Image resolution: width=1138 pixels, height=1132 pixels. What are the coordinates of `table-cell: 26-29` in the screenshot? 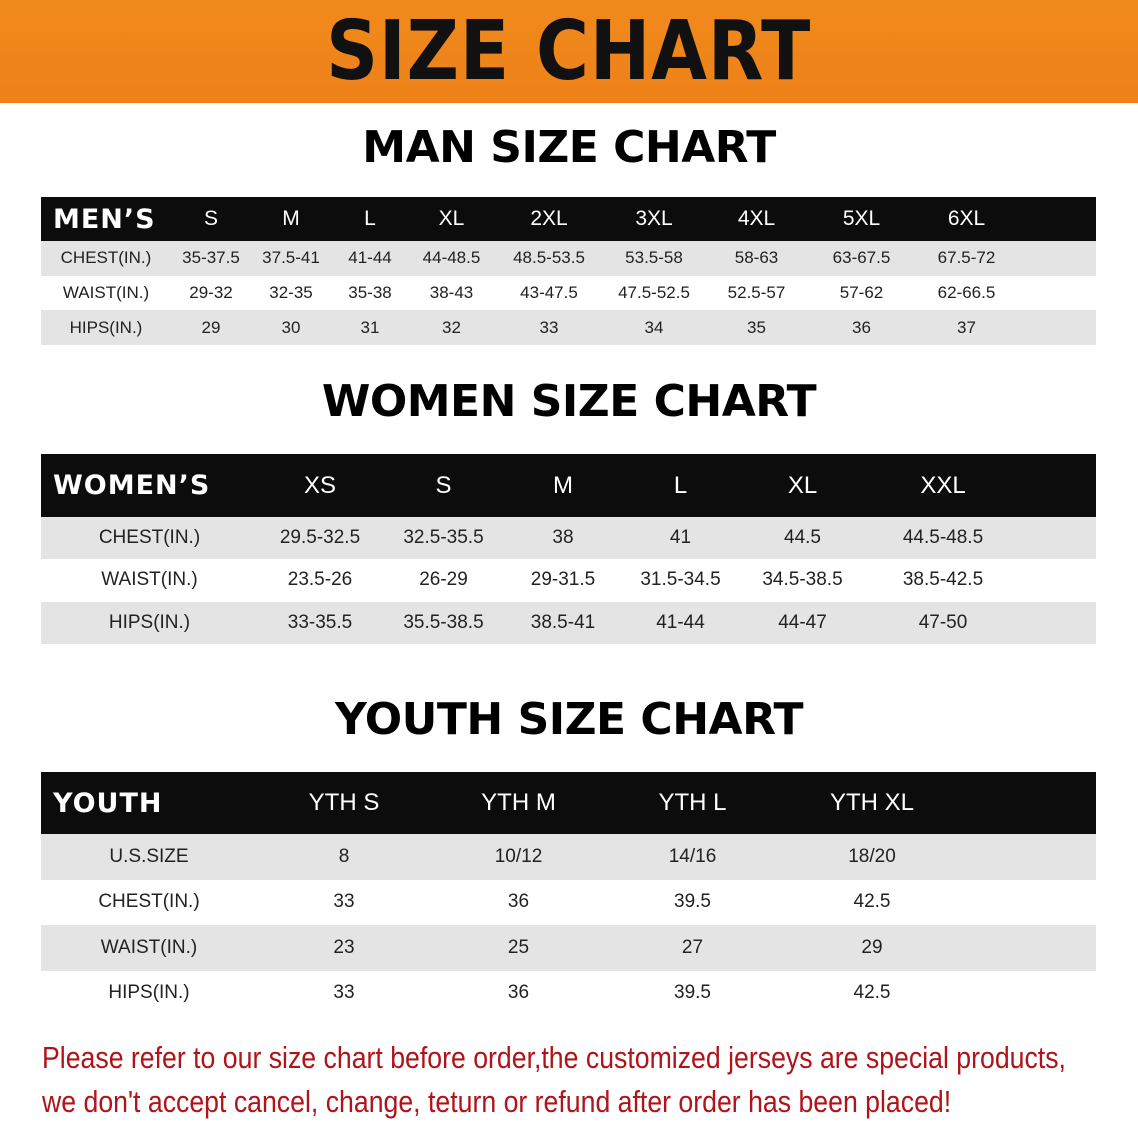 It's located at (443, 580).